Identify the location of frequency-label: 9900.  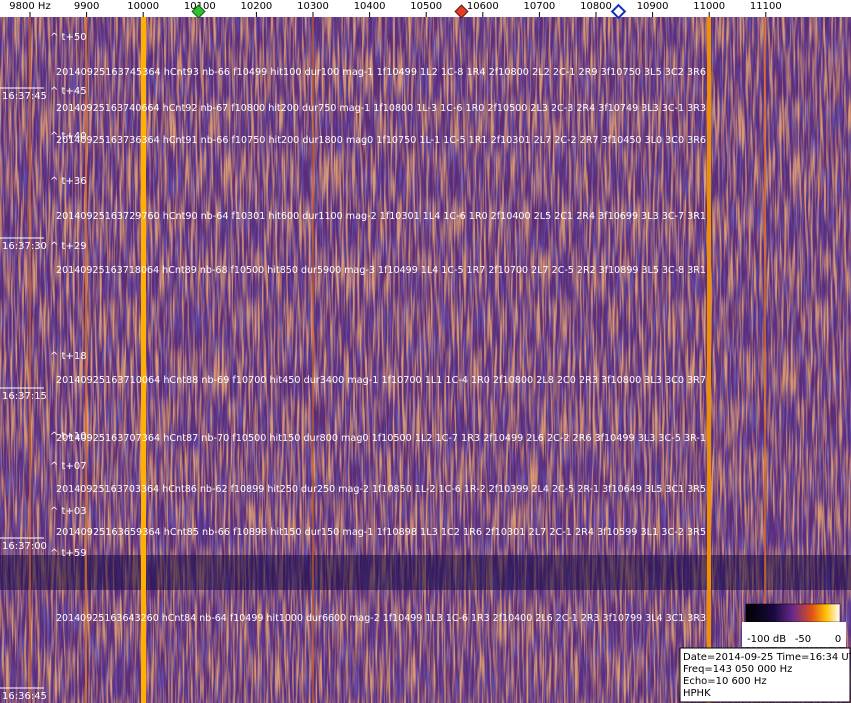
(86, 6).